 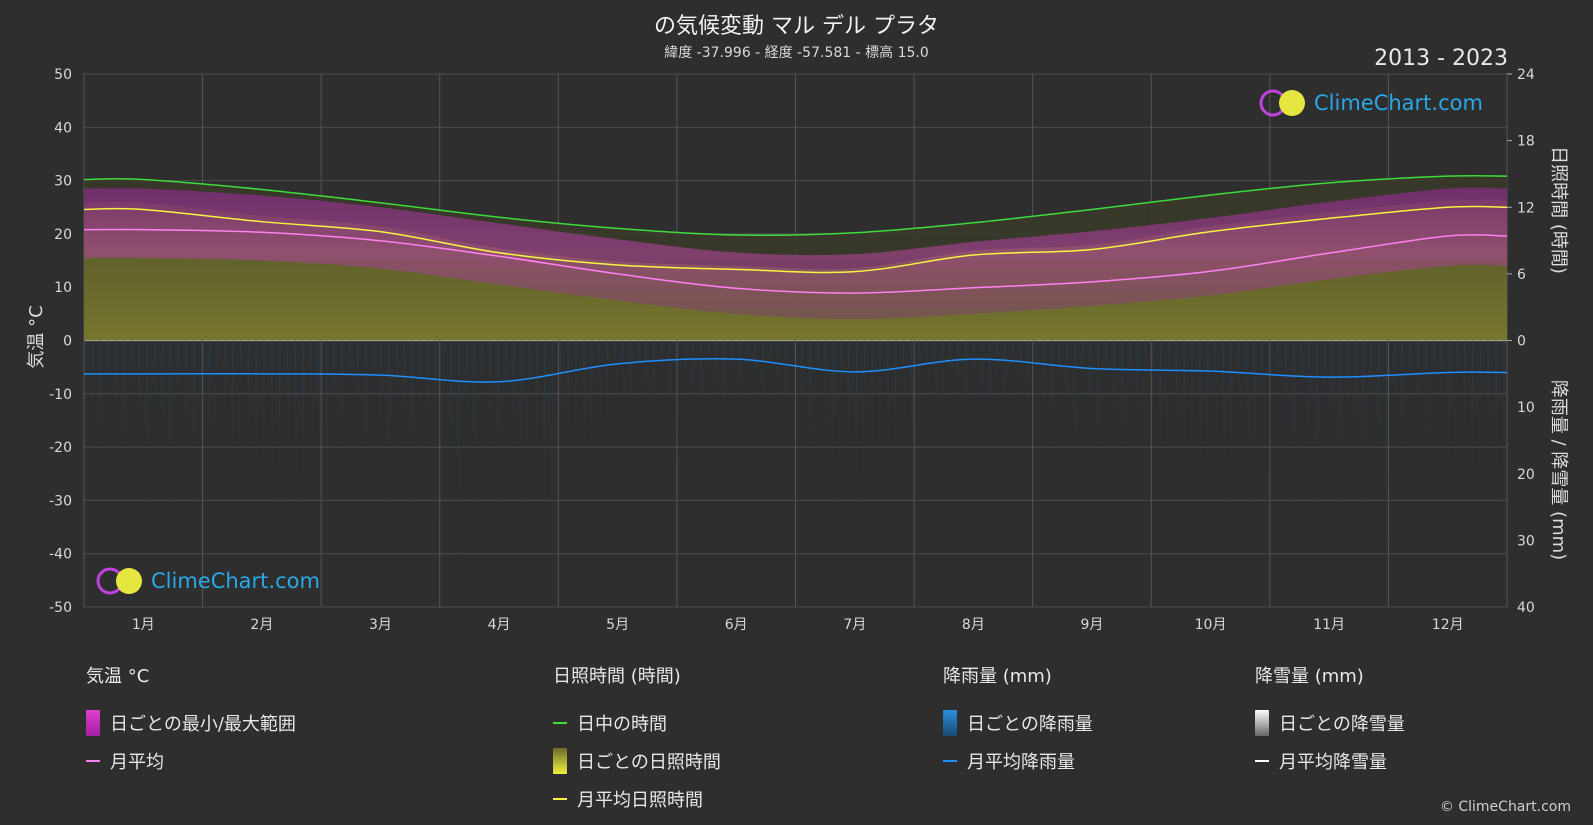 What do you see at coordinates (1526, 541) in the screenshot?
I see `right-bottom-tick-label: 30` at bounding box center [1526, 541].